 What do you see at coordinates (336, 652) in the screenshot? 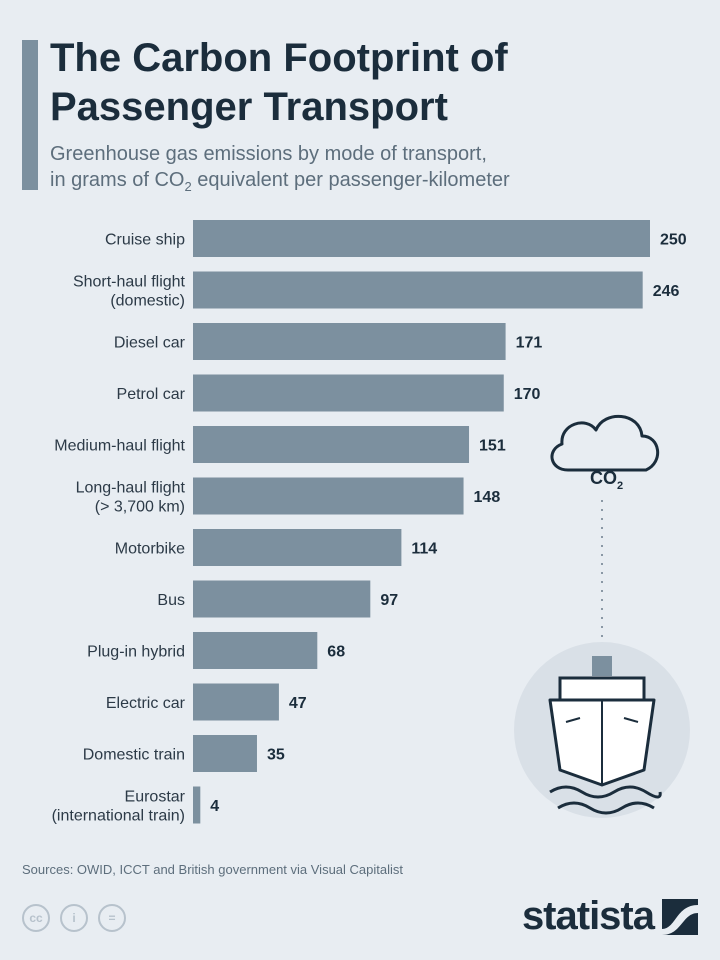
I see `value-label: 68` at bounding box center [336, 652].